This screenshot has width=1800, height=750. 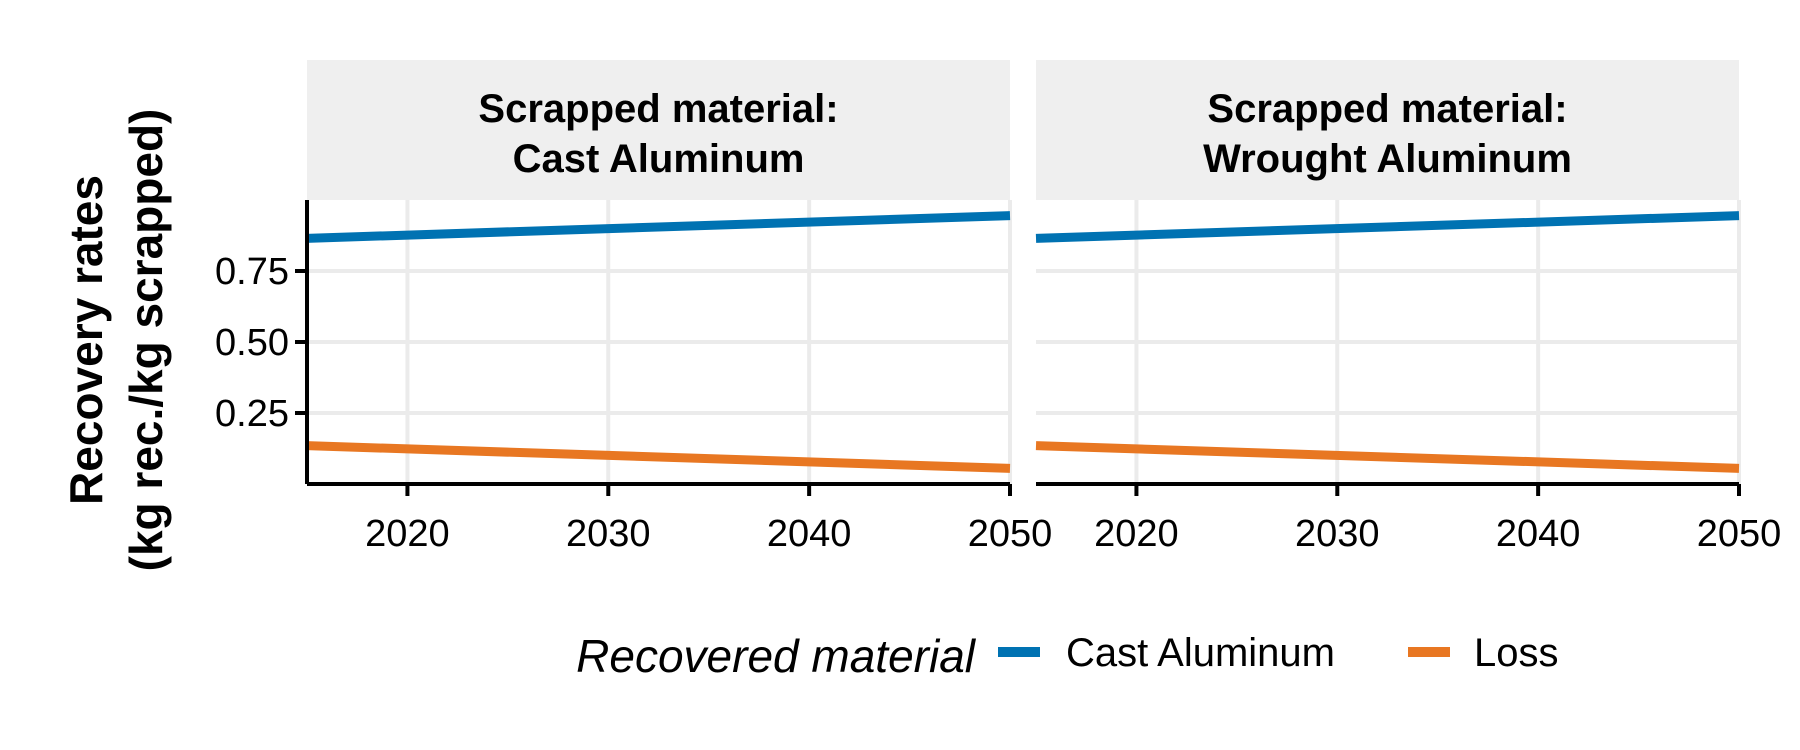 I want to click on y-axis-label: Recovery rates (kg rec./kg scrapped), so click(x=116, y=340).